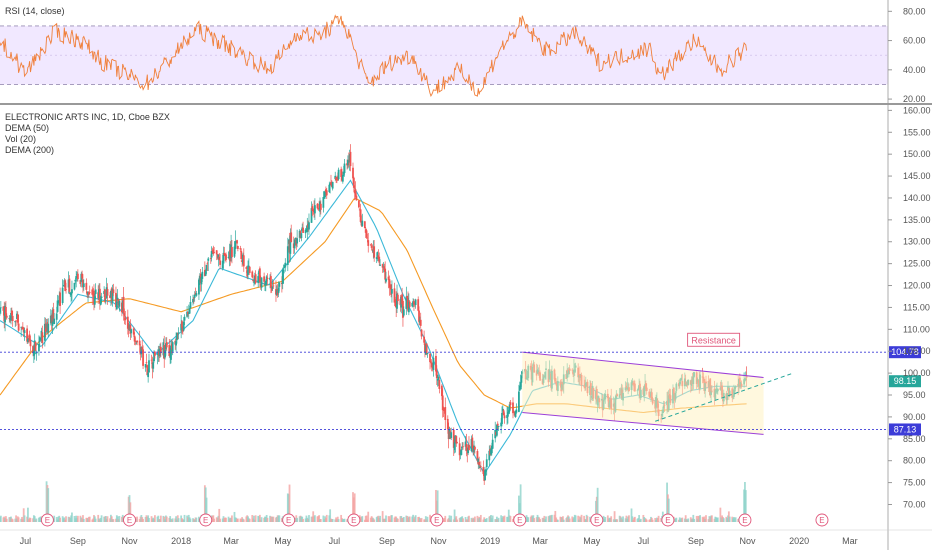 This screenshot has height=550, width=932. What do you see at coordinates (917, 132) in the screenshot?
I see `price-tick-label: 155.00` at bounding box center [917, 132].